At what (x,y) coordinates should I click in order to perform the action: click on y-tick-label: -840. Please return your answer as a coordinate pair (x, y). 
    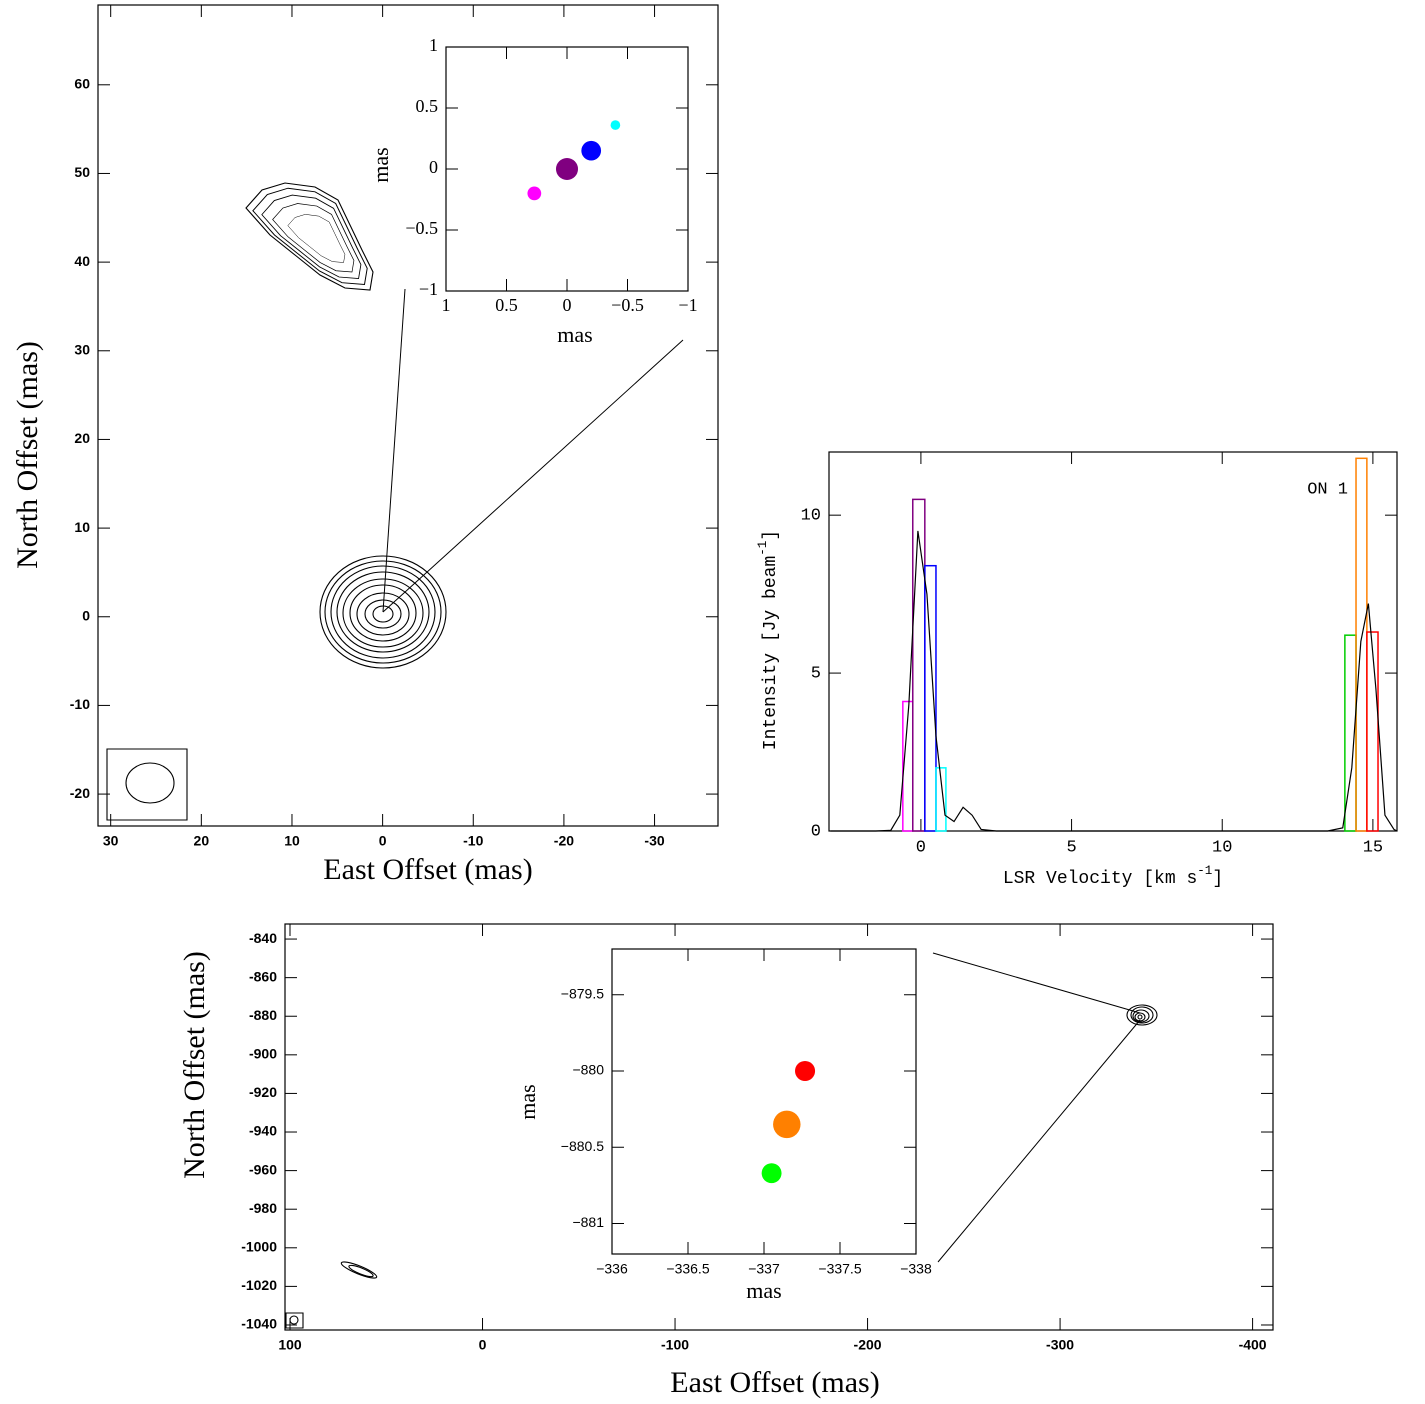
    Looking at the image, I should click on (263, 938).